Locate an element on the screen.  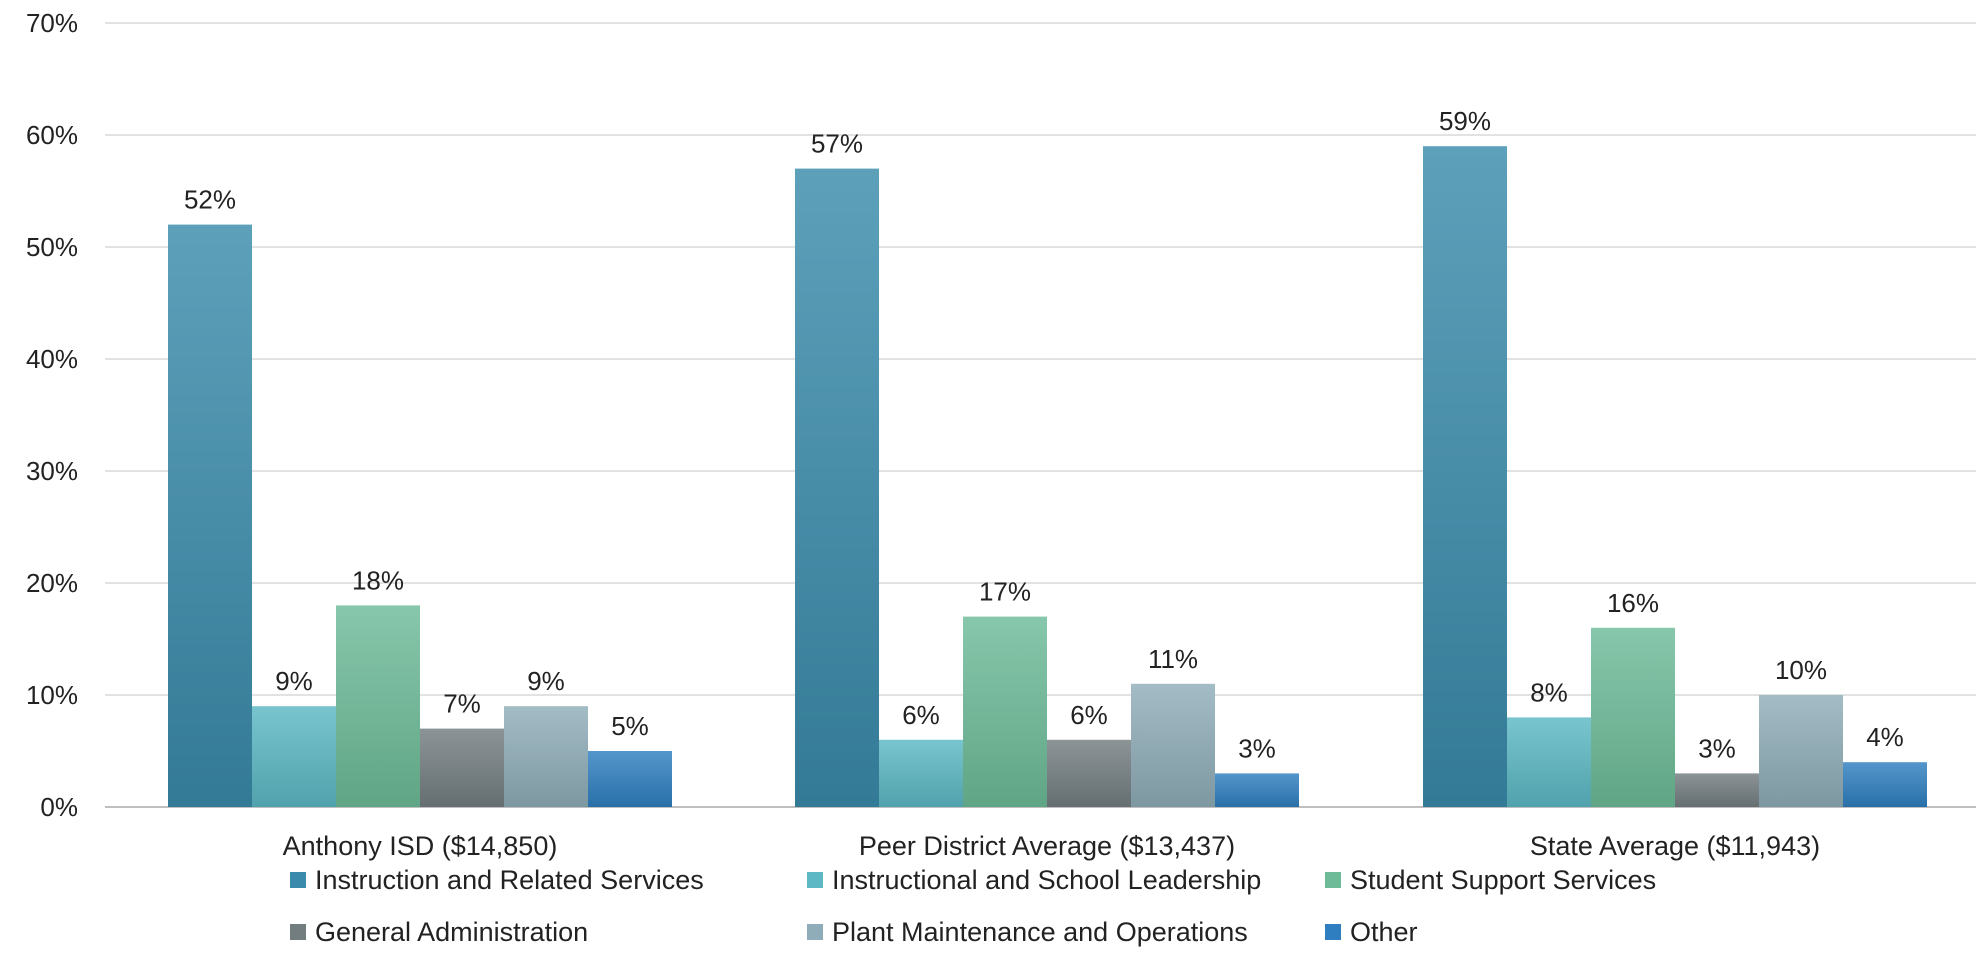
category-label: State Average ($11,943) is located at coordinates (1675, 846).